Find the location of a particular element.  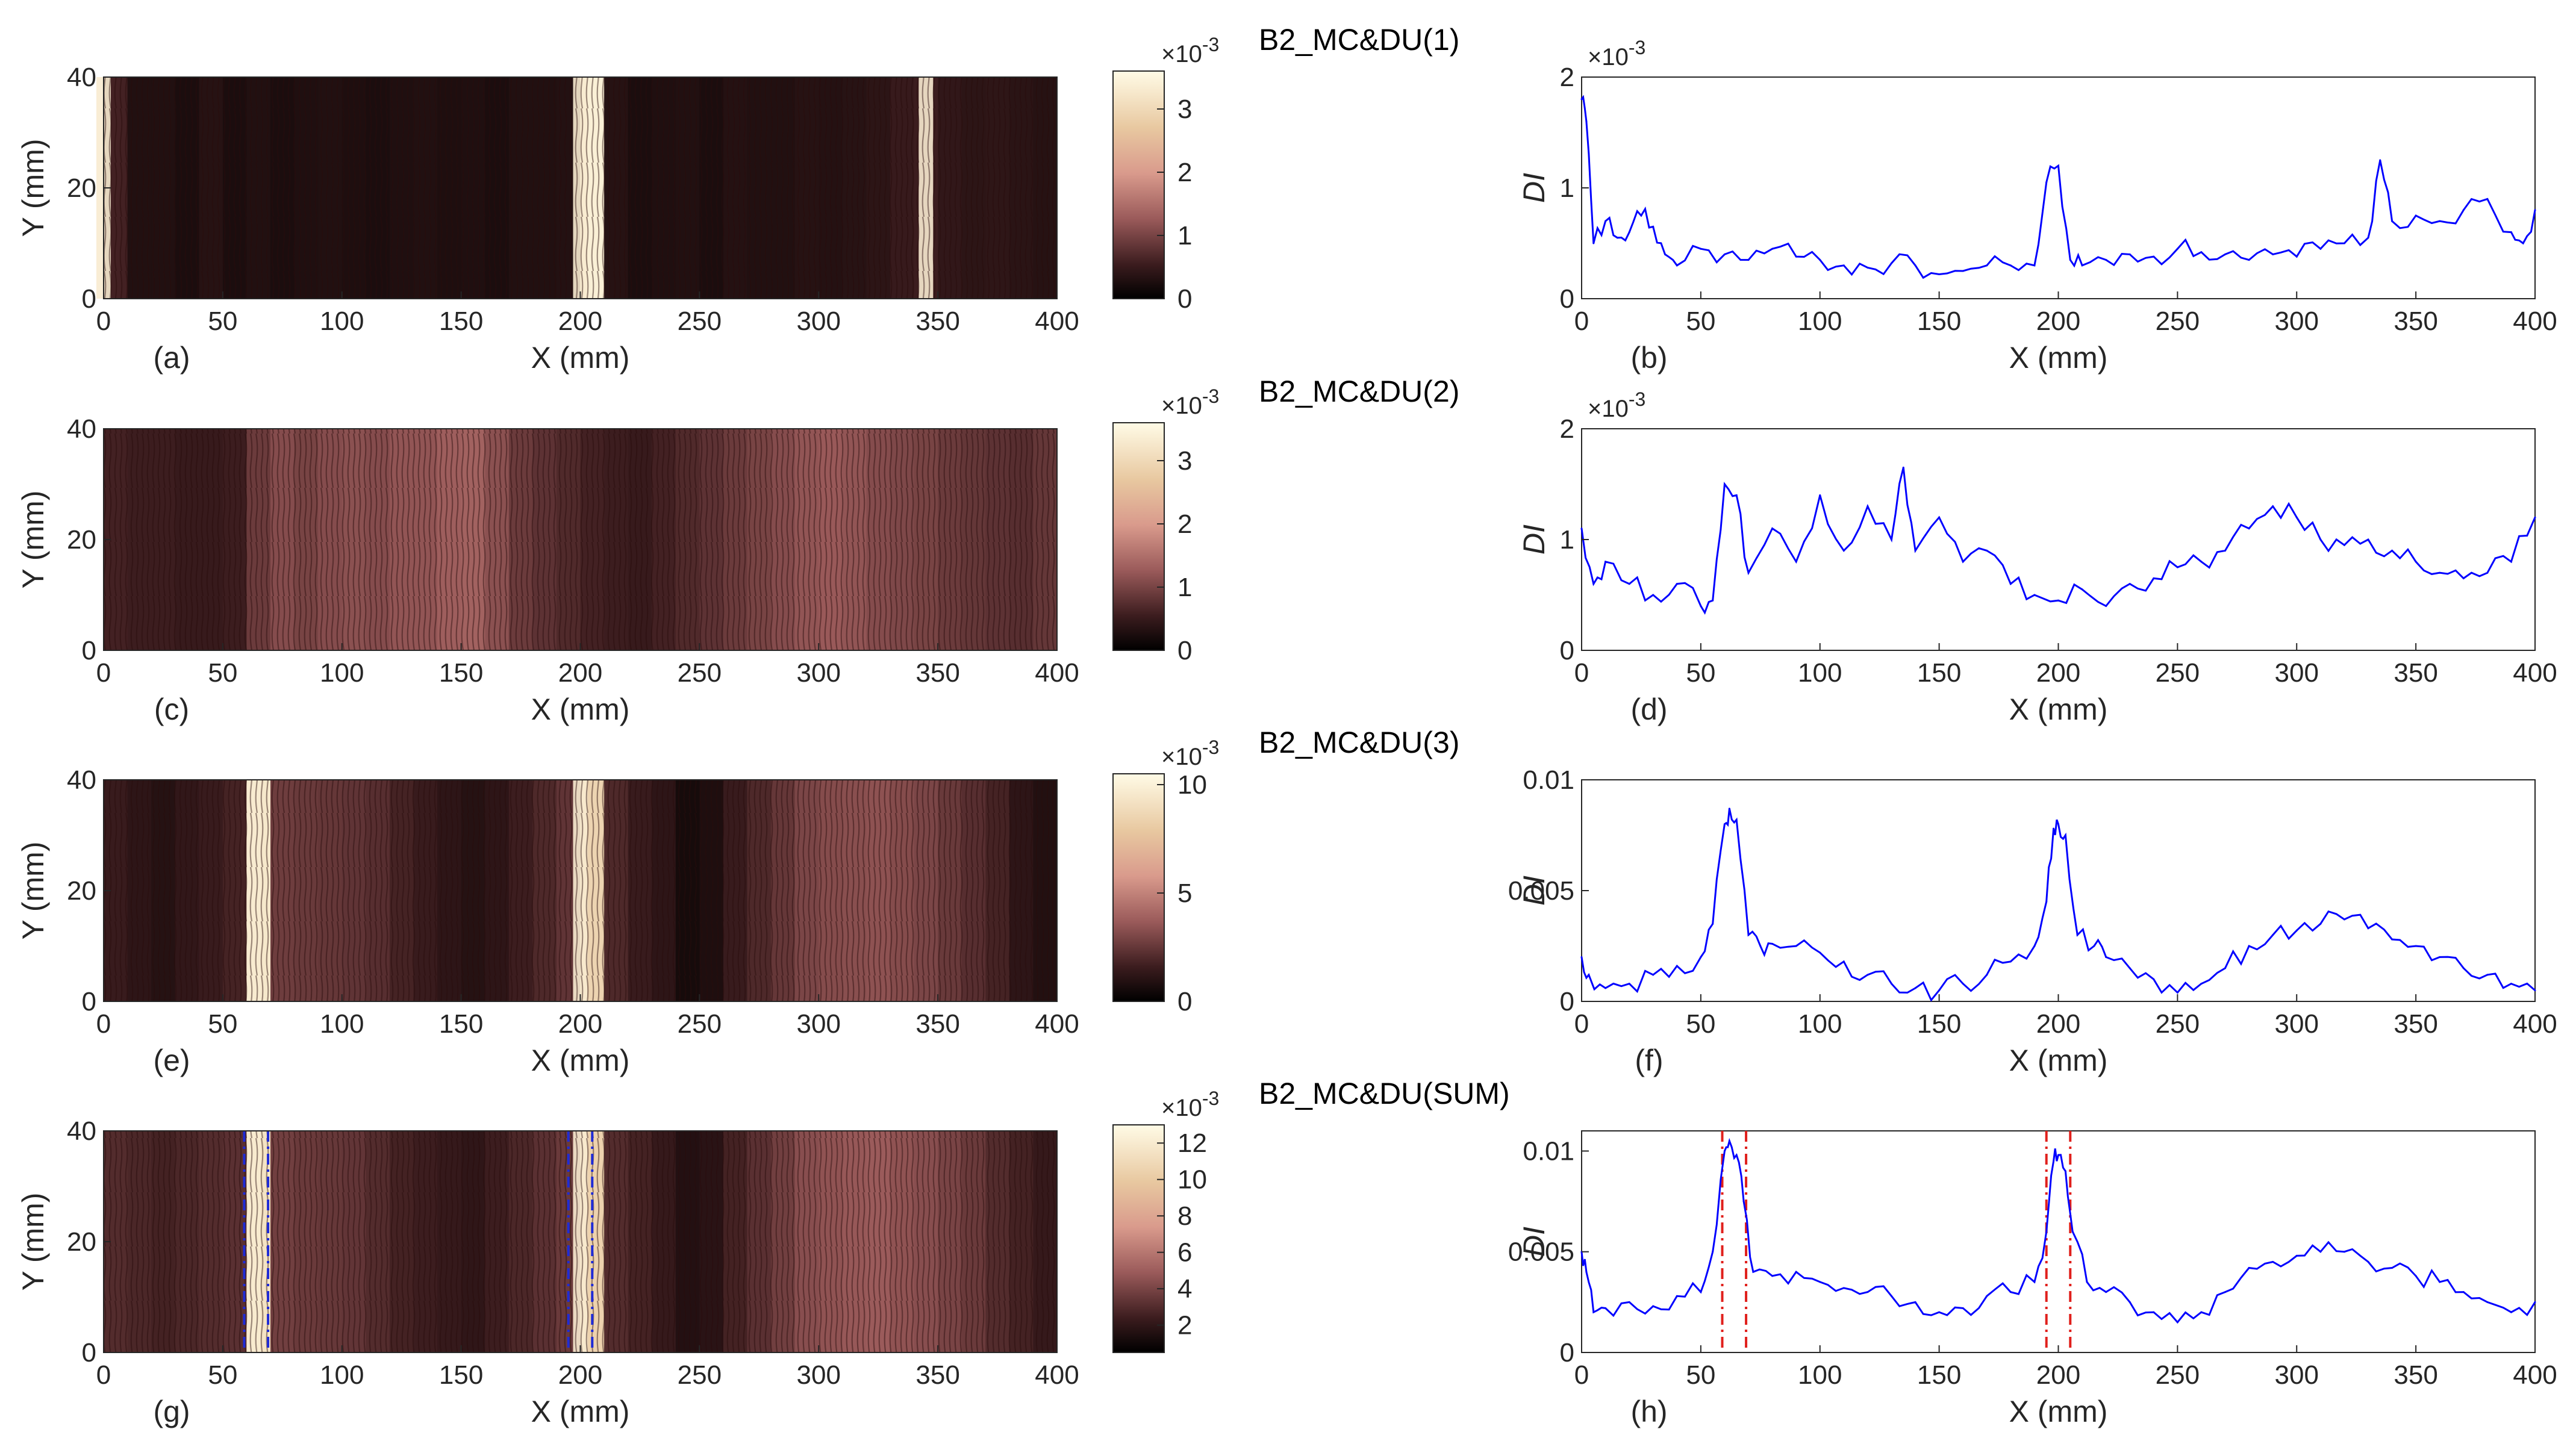

y-exponent-base: ×10 is located at coordinates (1608, 409).